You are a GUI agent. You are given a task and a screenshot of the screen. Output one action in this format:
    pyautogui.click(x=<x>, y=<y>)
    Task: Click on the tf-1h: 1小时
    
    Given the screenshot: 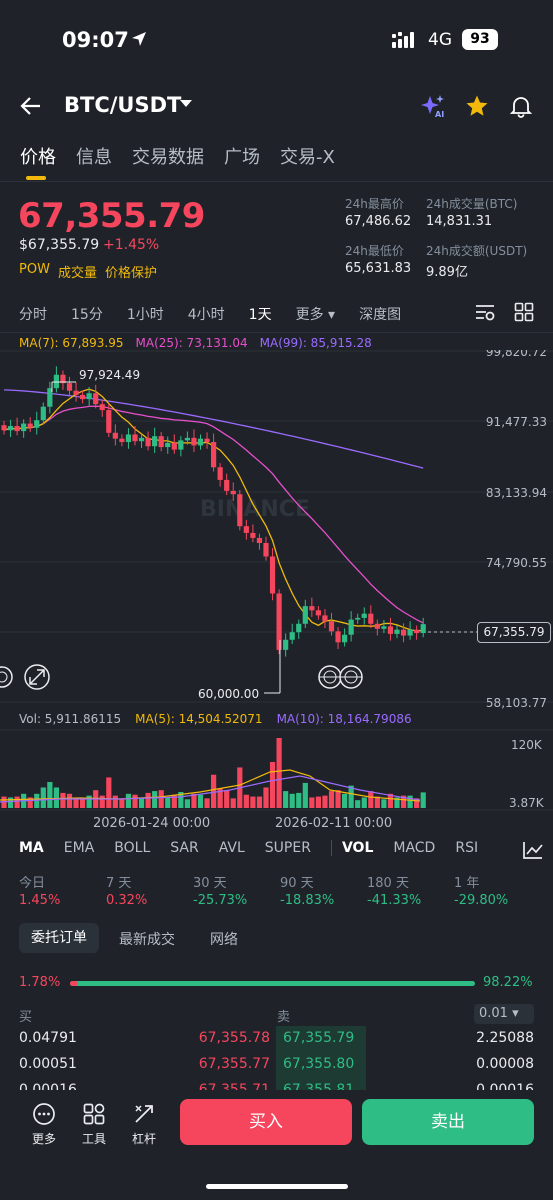 What is the action you would take?
    pyautogui.click(x=145, y=315)
    